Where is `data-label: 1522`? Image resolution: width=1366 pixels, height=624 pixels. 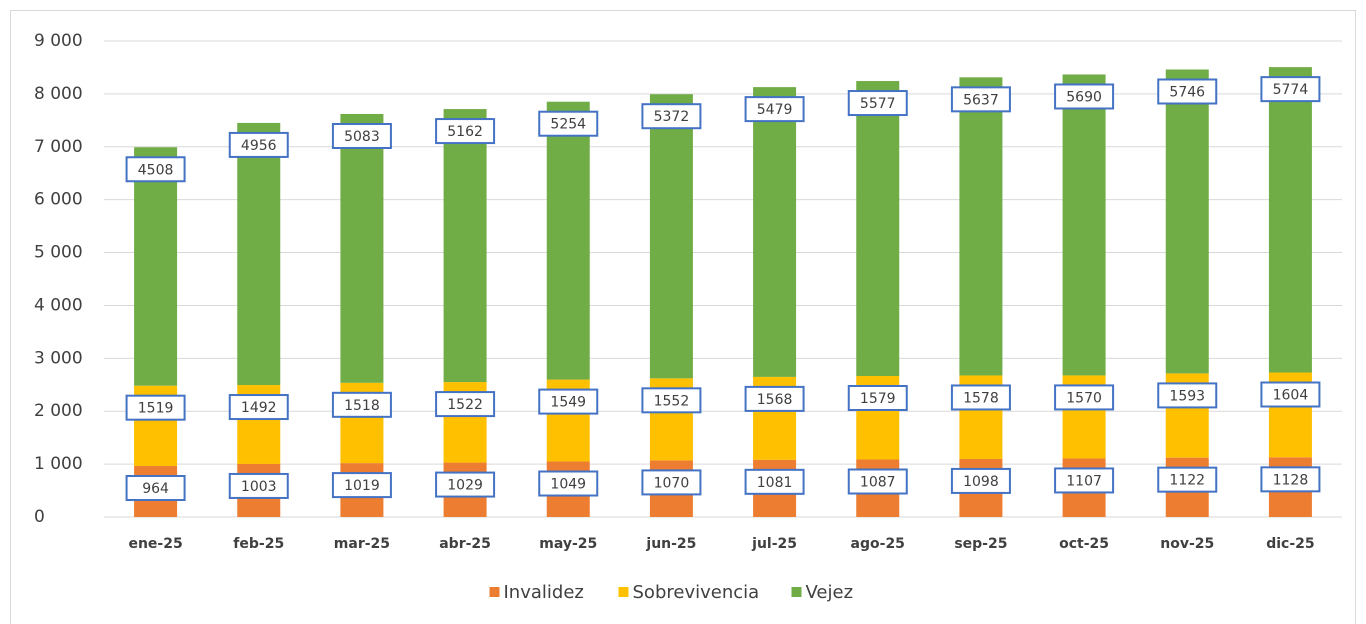 data-label: 1522 is located at coordinates (465, 405).